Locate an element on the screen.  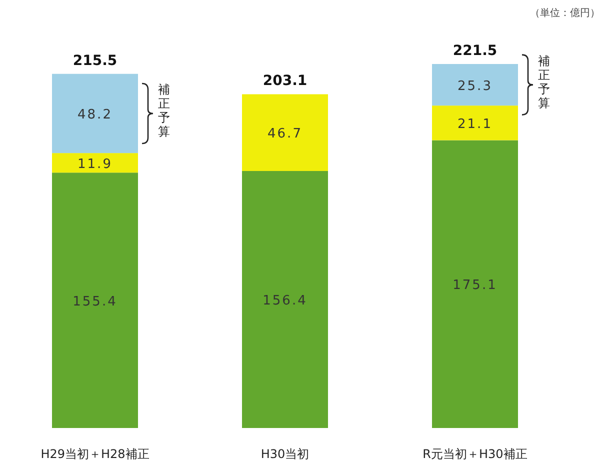
data-label: 175.1 is located at coordinates (475, 286).